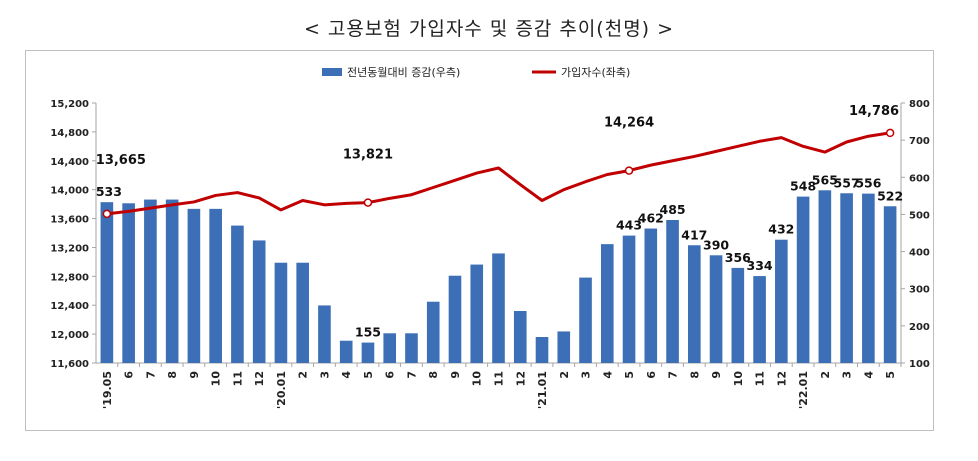 This screenshot has width=978, height=461. Describe the element at coordinates (919, 290) in the screenshot. I see `y-right-tick-label: 300` at that location.